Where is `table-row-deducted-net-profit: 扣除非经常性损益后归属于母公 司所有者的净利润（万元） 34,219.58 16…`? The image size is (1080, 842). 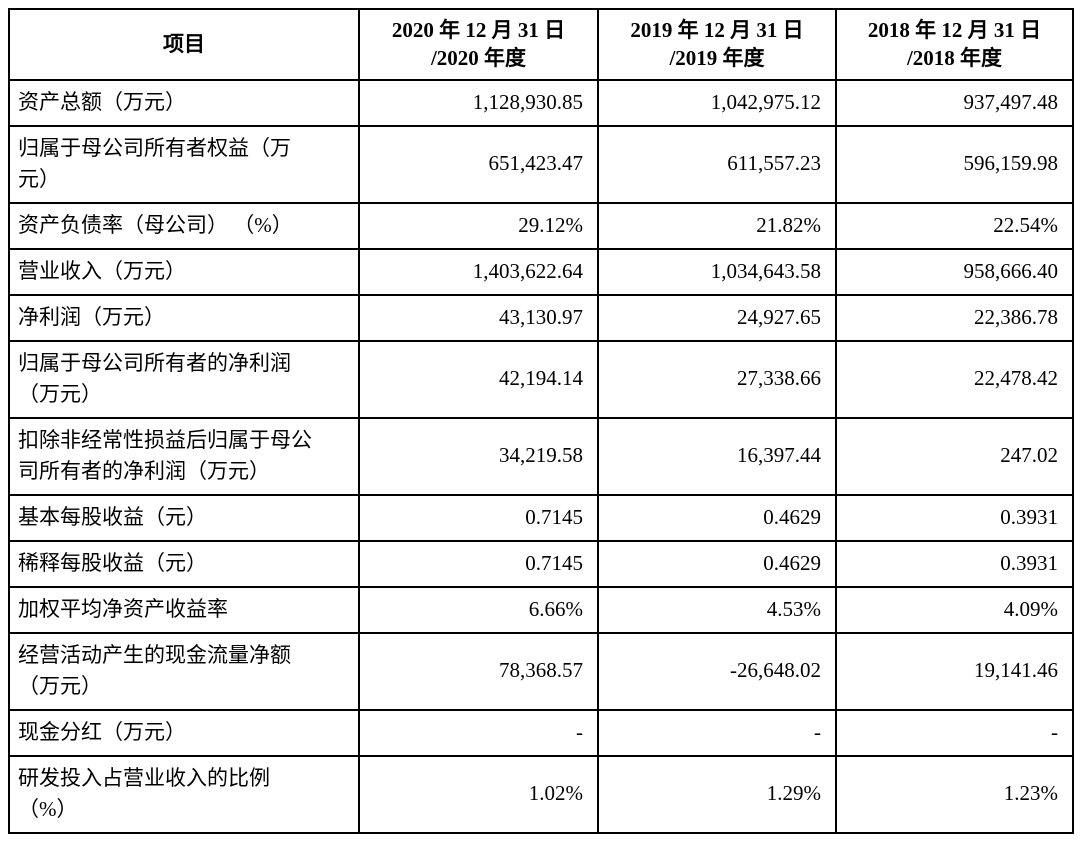
table-row-deducted-net-profit: 扣除非经常性损益后归属于母公 司所有者的净利润（万元） 34,219.58 16… is located at coordinates (541, 456).